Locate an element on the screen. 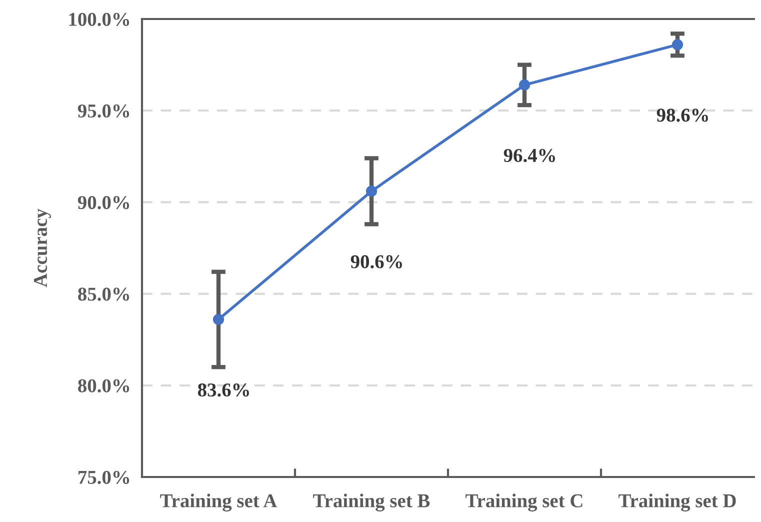  y-tick-label: 85.0% is located at coordinates (104, 294).